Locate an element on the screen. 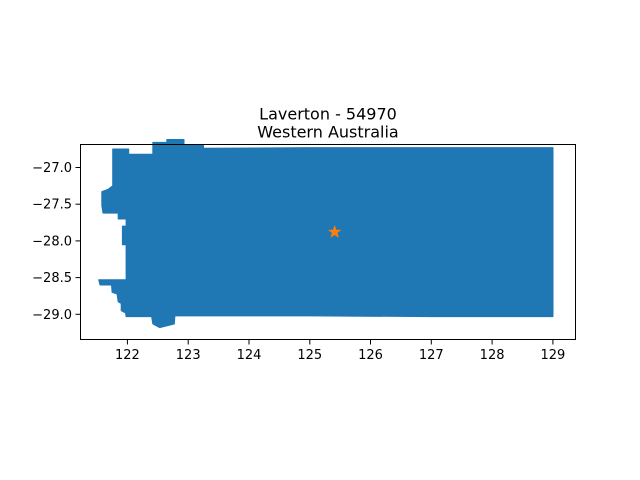 This screenshot has height=480, width=640. y-axis: −27.0 −27.5 −28.0 −28.5 −29.0 is located at coordinates (56, 242).